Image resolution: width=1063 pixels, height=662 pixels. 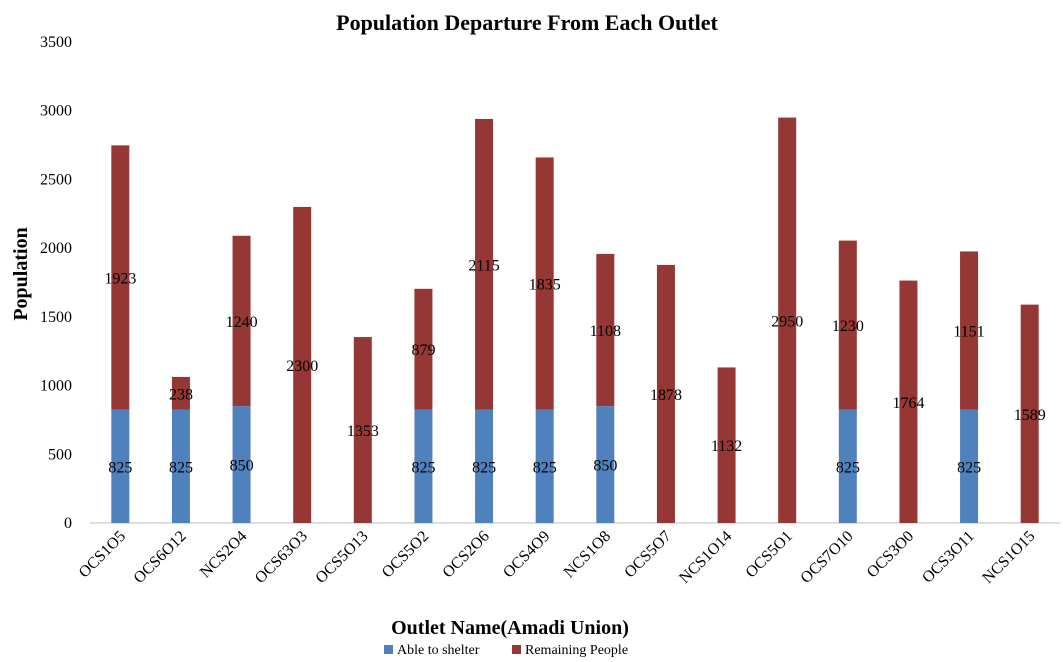 I want to click on data-label: 1230, so click(x=848, y=326).